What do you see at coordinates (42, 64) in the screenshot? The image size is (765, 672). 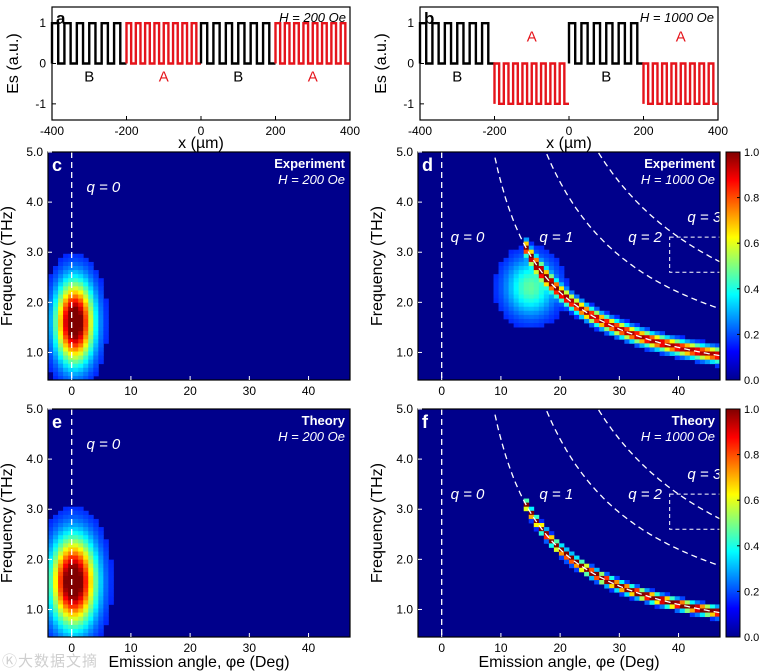 I see `y-tick-label: 0` at bounding box center [42, 64].